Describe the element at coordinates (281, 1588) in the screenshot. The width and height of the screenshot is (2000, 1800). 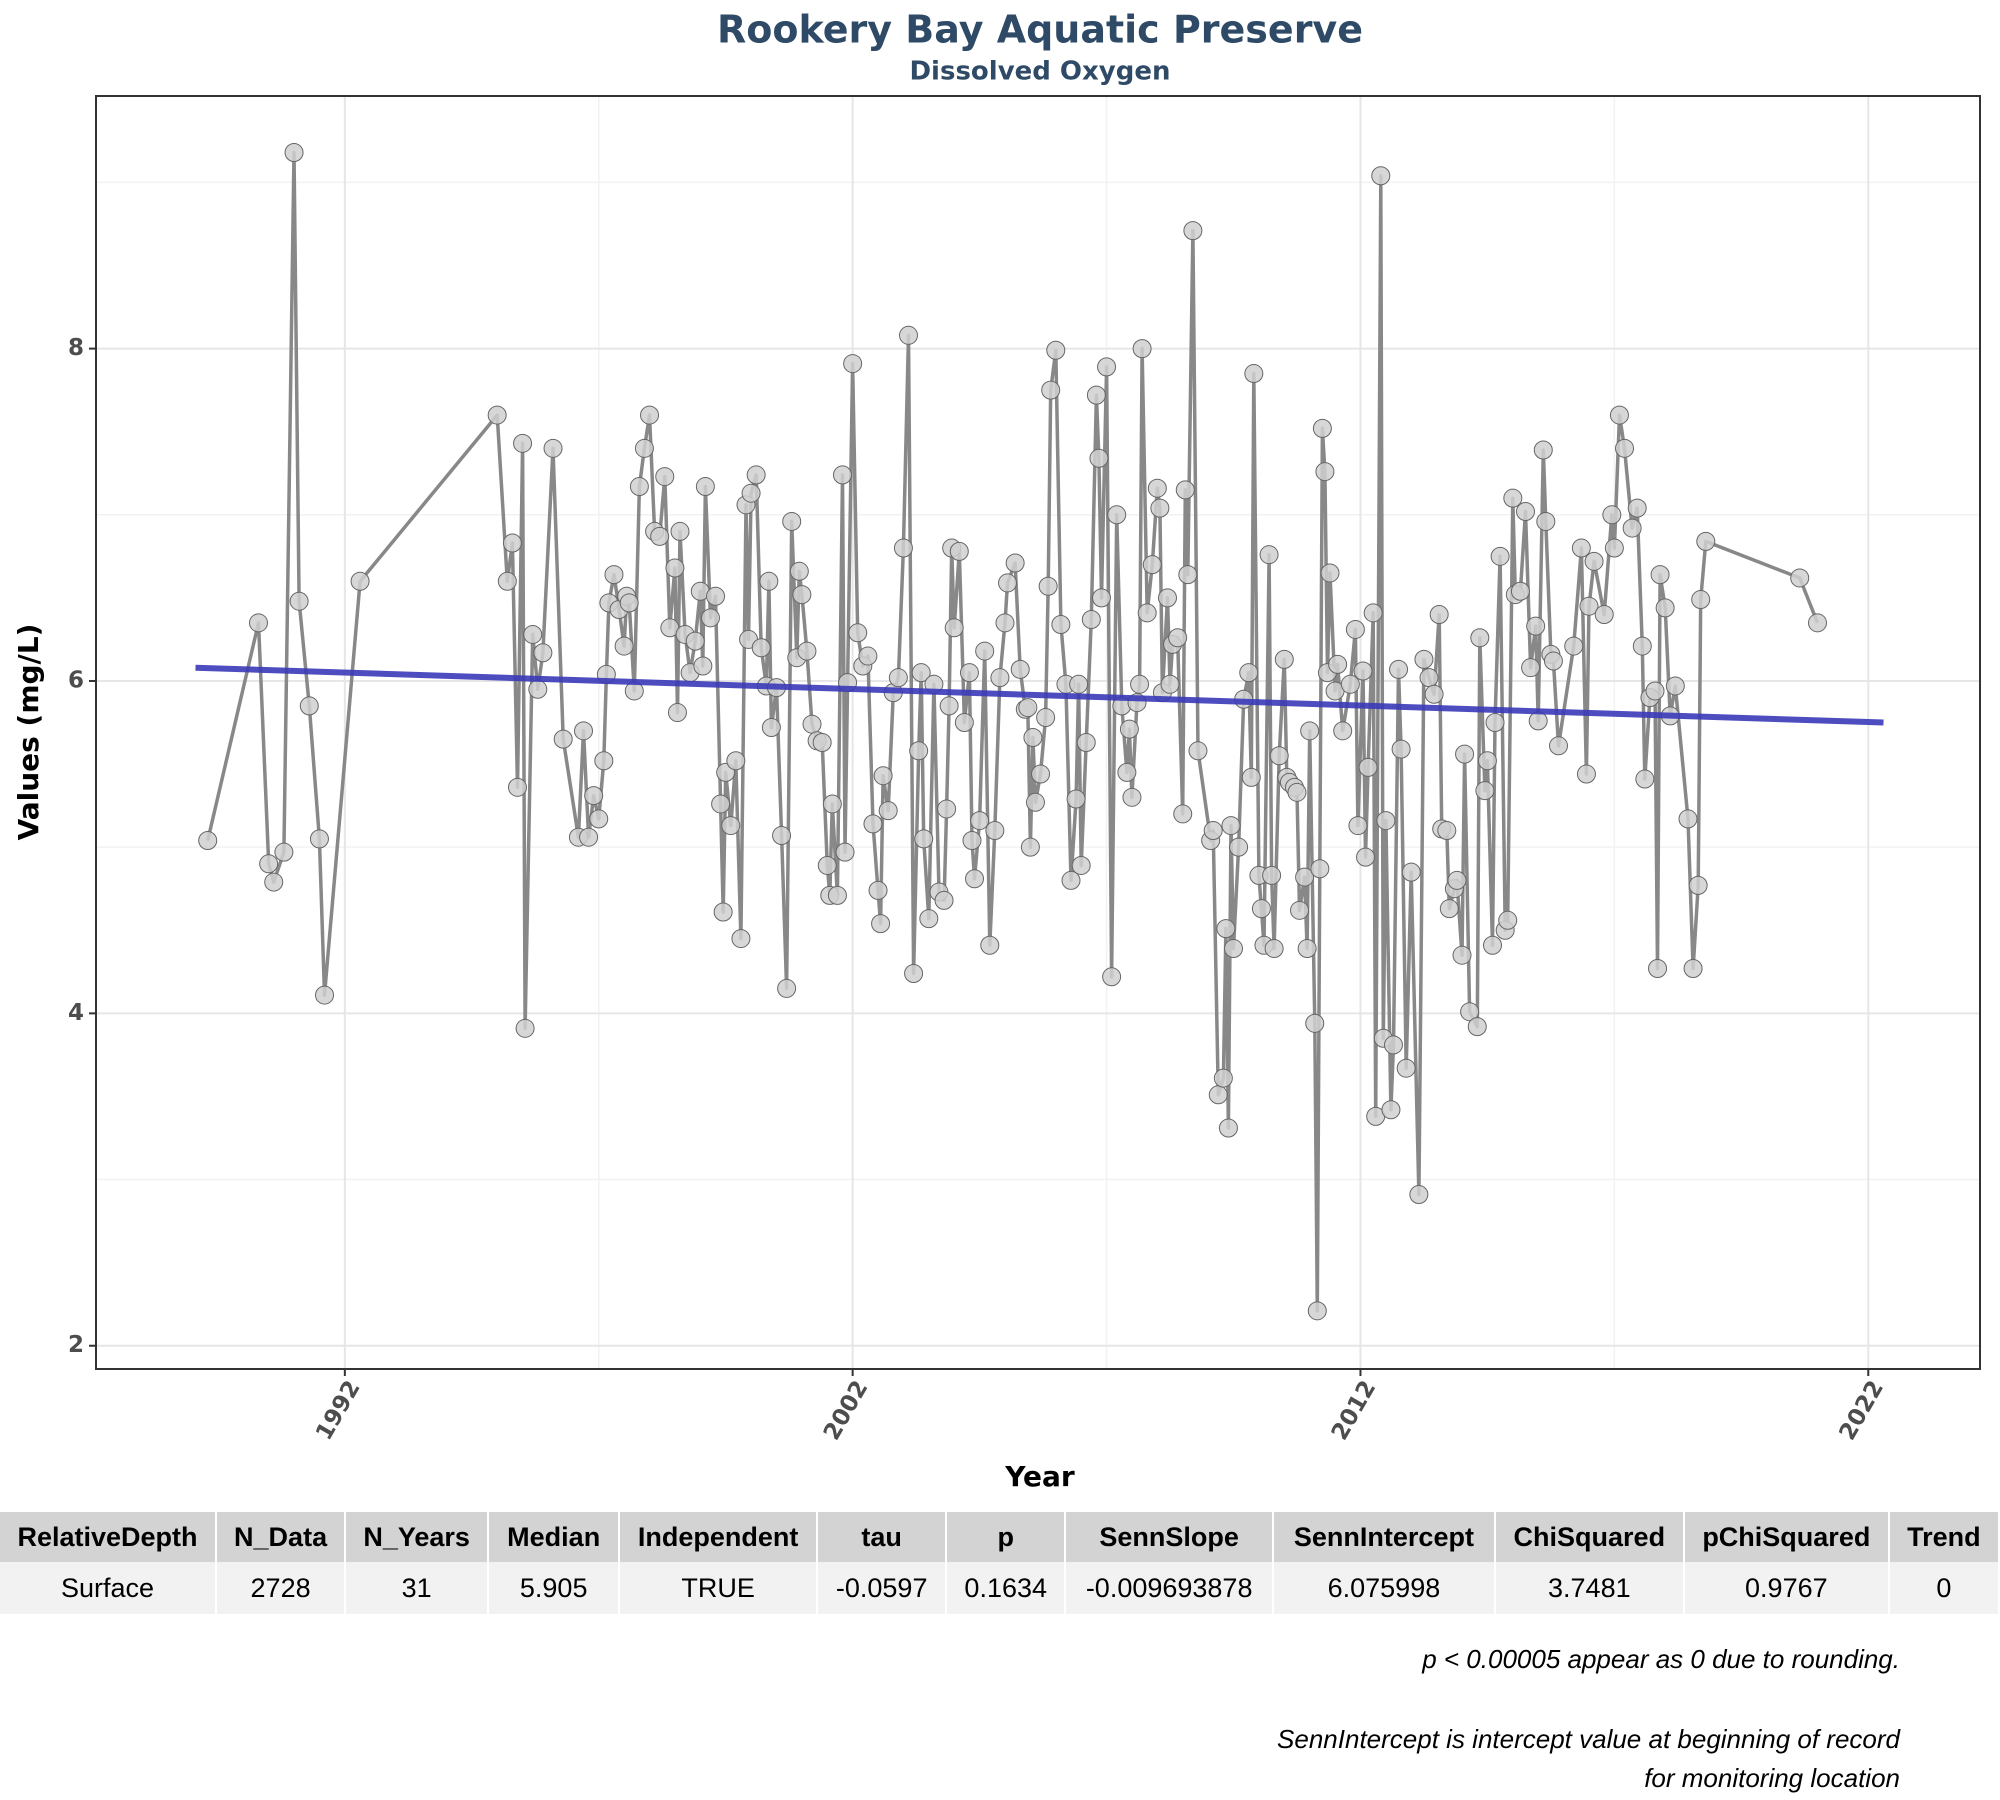
I see `table-cell: 2728` at that location.